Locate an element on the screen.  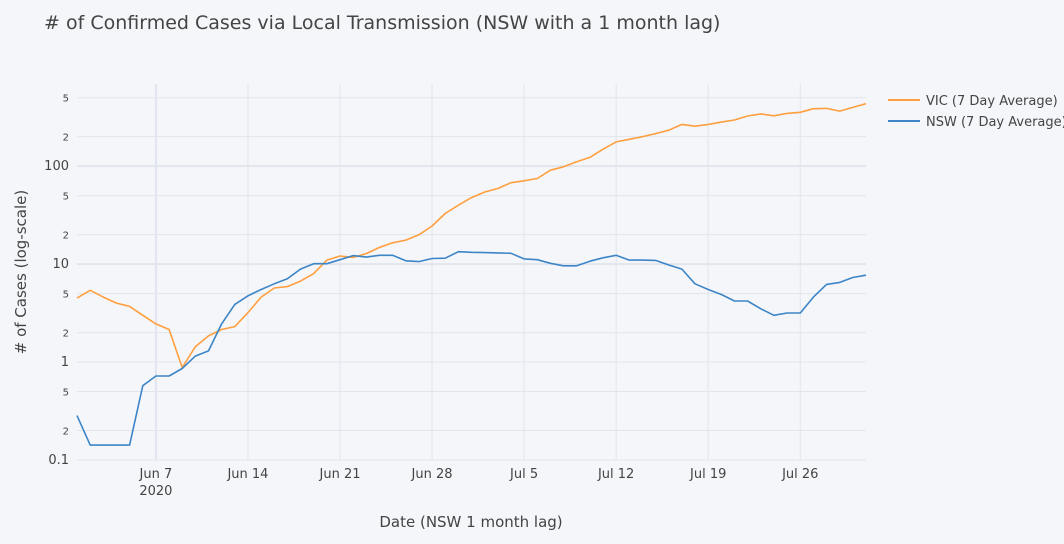
y-tick-label: 100 is located at coordinates (56, 166).